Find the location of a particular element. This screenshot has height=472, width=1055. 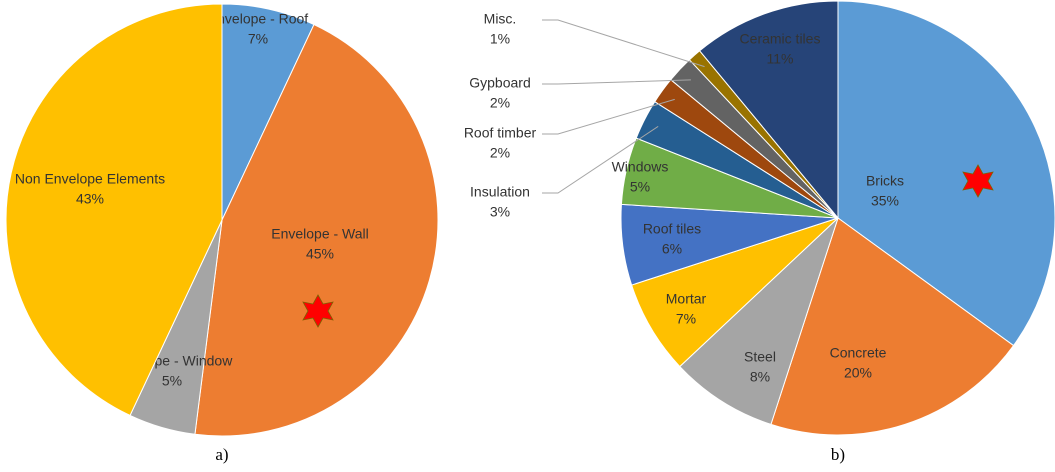

slice-label: Windows is located at coordinates (640, 167).